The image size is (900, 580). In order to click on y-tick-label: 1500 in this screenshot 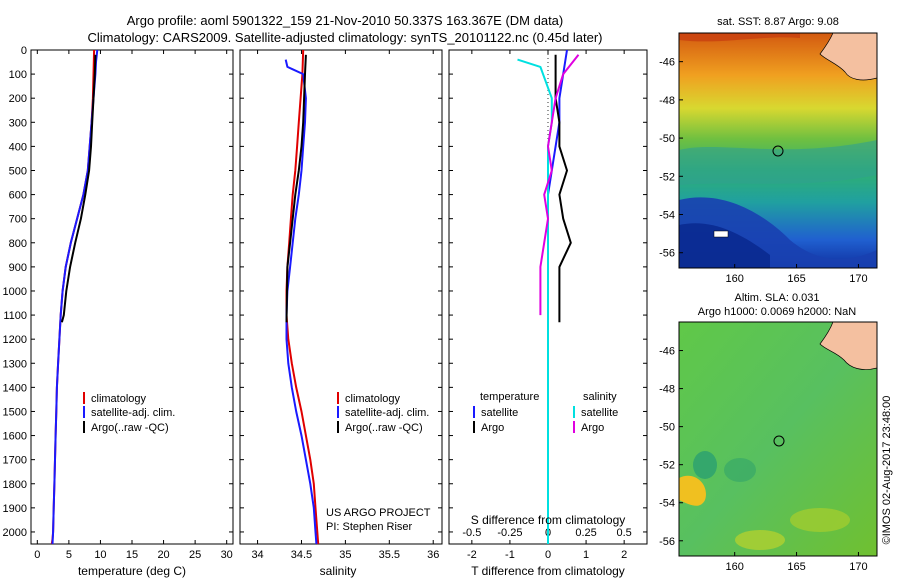, I will do `click(15, 412)`.